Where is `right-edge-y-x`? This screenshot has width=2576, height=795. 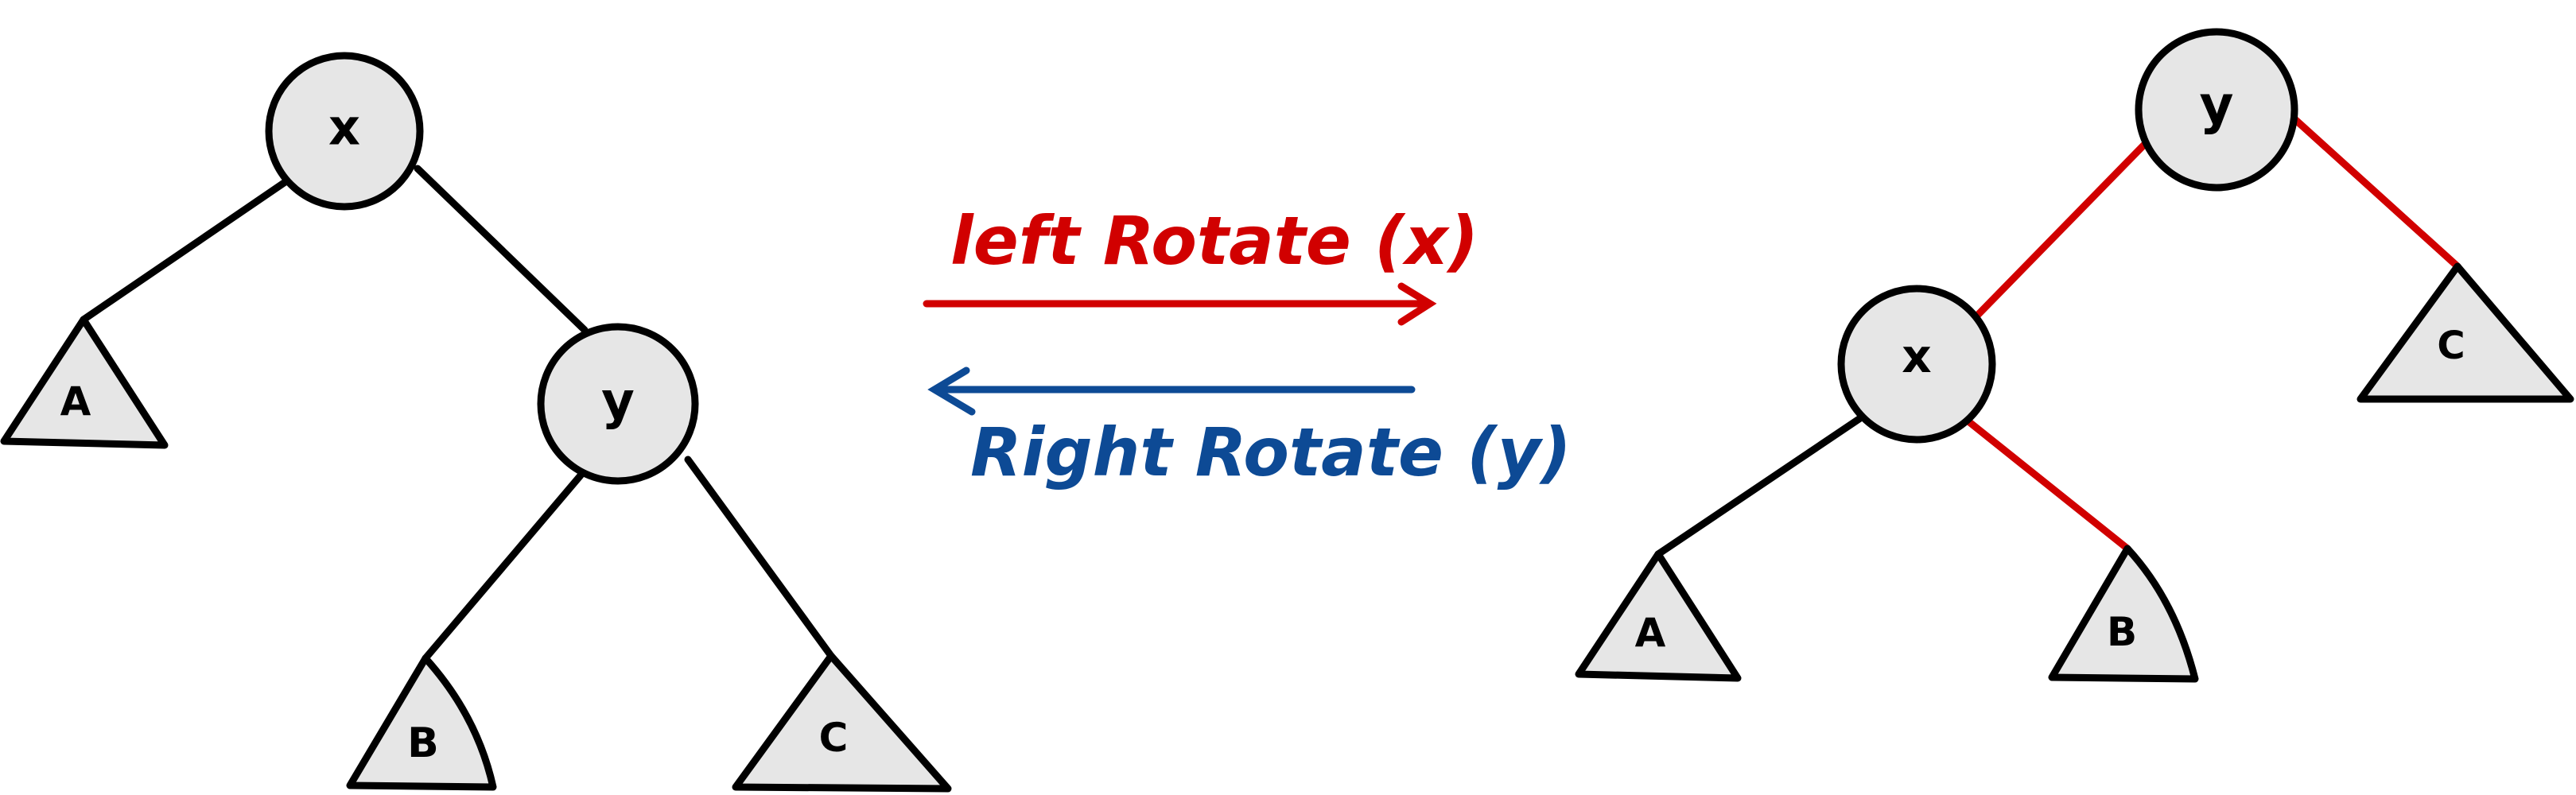 right-edge-y-x is located at coordinates (2061, 230).